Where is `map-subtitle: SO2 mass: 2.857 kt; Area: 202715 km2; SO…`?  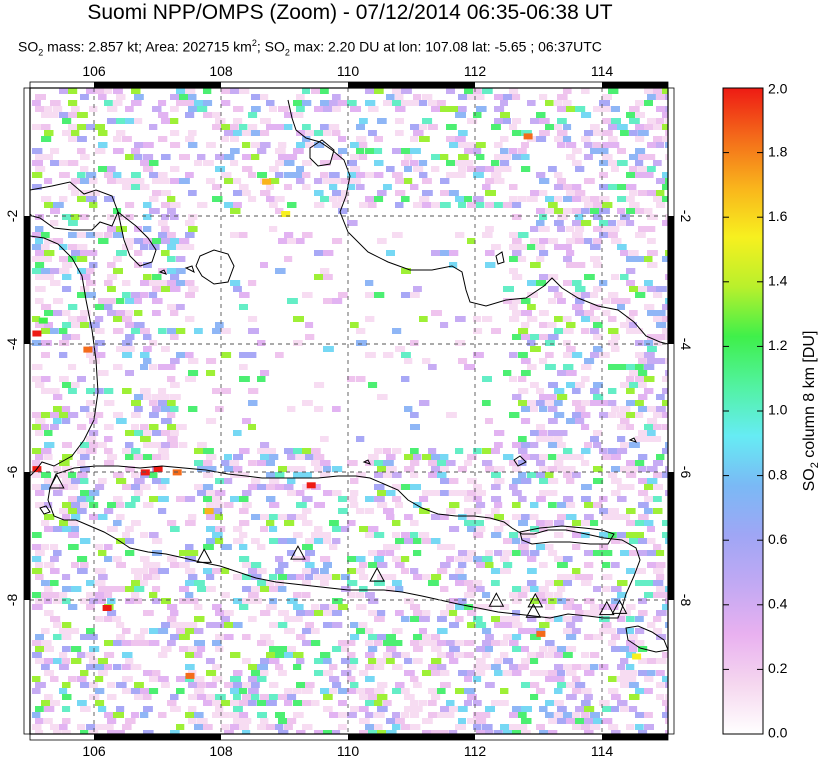 map-subtitle: SO2 mass: 2.857 kt; Area: 202715 km2; SO… is located at coordinates (310, 48).